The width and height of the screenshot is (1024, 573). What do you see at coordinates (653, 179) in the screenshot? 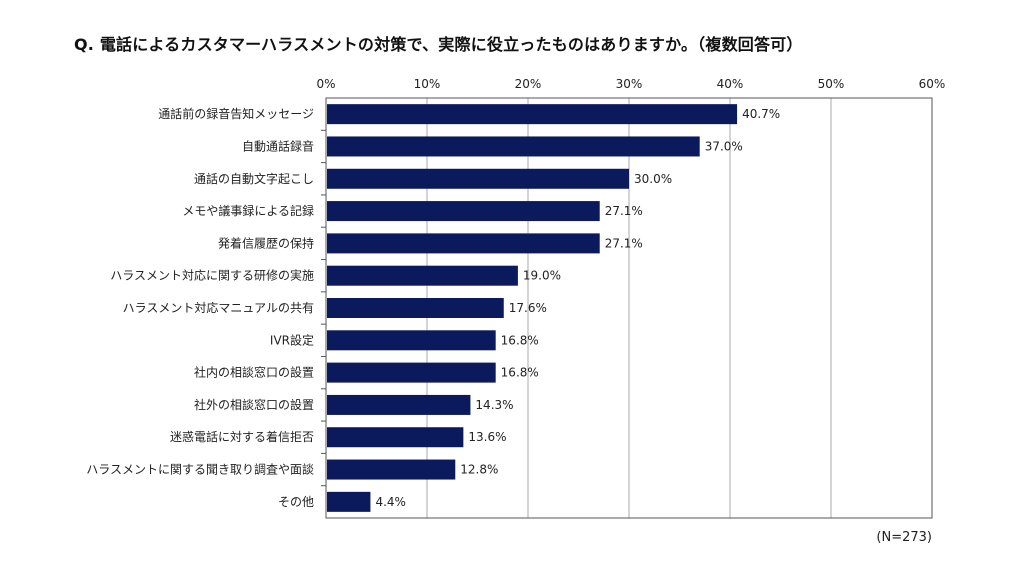
I see `data-label: 30.0%` at bounding box center [653, 179].